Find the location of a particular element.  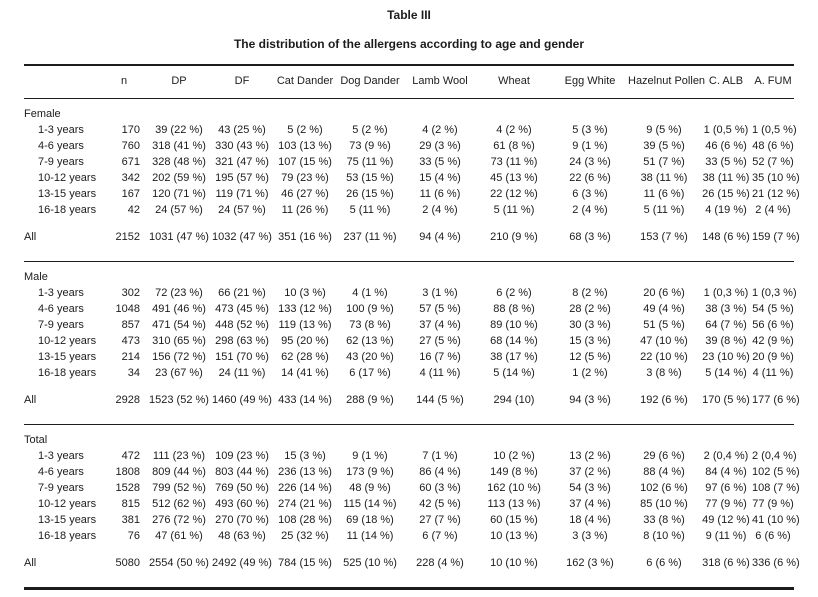

table-cell: 1460 (49 %) is located at coordinates (242, 400).